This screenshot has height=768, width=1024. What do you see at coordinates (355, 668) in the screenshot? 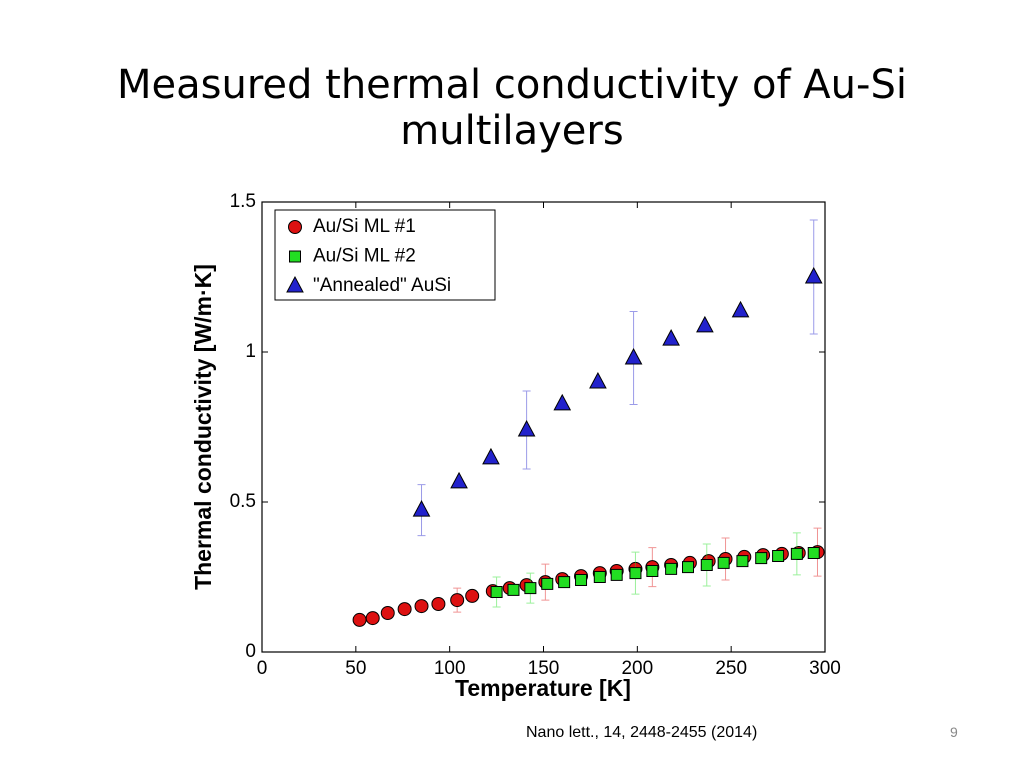
I see `x-tick-label: 50` at bounding box center [355, 668].